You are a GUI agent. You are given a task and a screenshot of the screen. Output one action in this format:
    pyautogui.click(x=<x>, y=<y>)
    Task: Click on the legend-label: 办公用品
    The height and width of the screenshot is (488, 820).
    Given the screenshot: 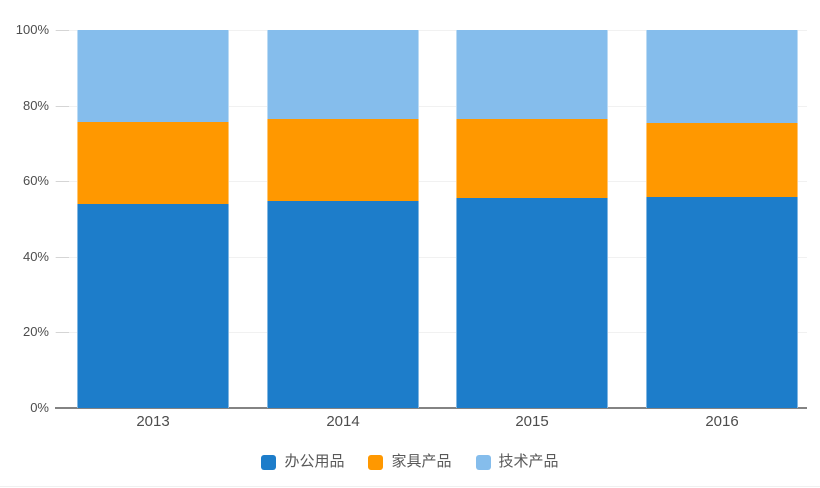 What is the action you would take?
    pyautogui.click(x=314, y=461)
    